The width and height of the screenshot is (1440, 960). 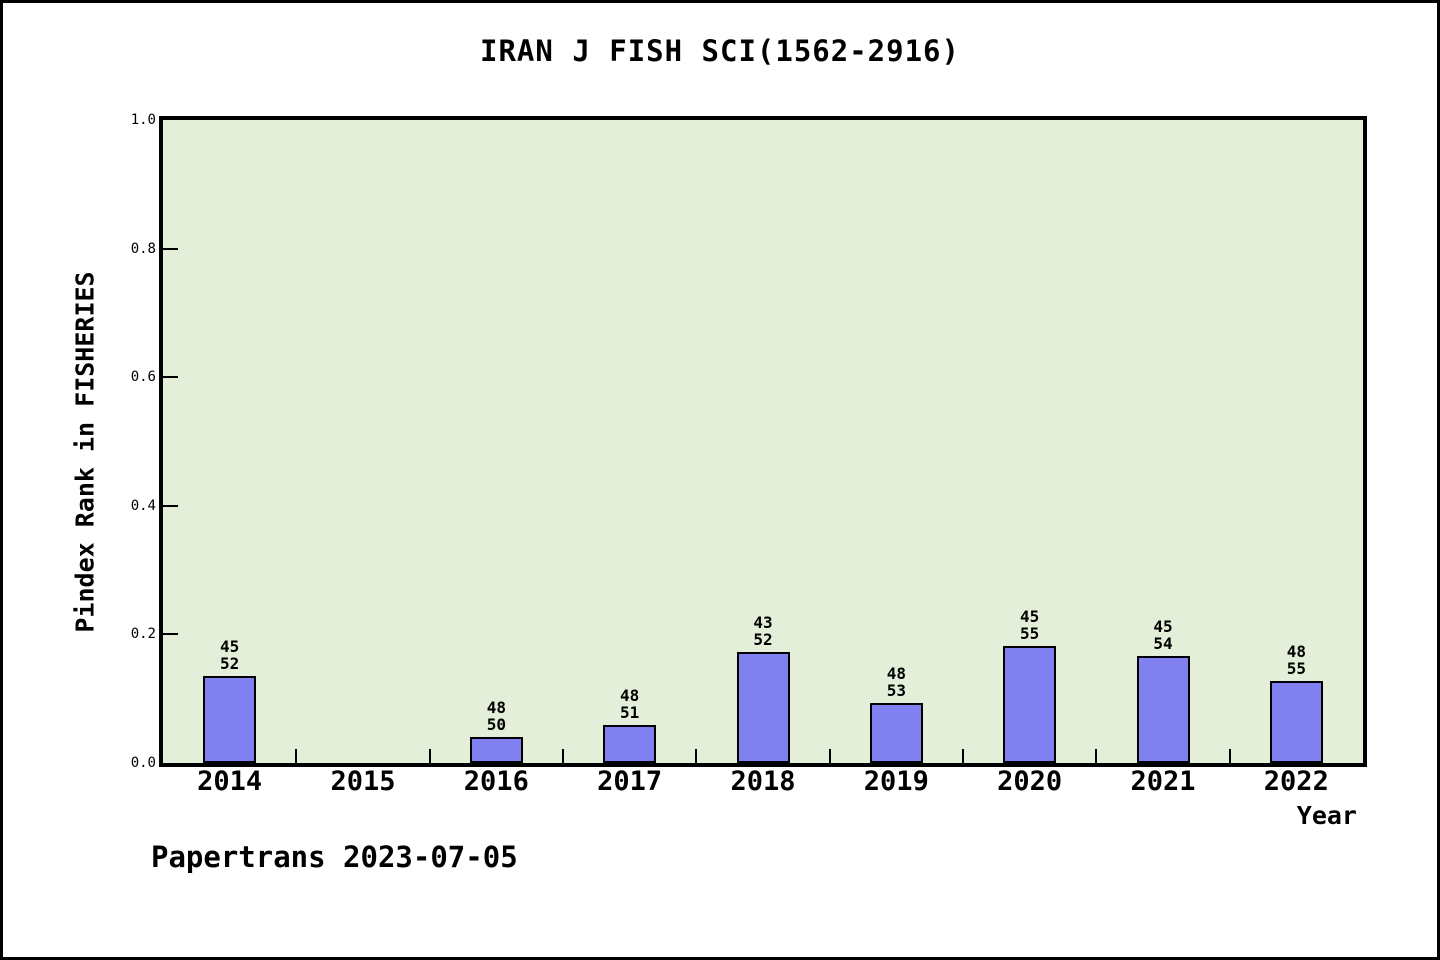 What do you see at coordinates (230, 781) in the screenshot?
I see `x-category-label-2014: 2014` at bounding box center [230, 781].